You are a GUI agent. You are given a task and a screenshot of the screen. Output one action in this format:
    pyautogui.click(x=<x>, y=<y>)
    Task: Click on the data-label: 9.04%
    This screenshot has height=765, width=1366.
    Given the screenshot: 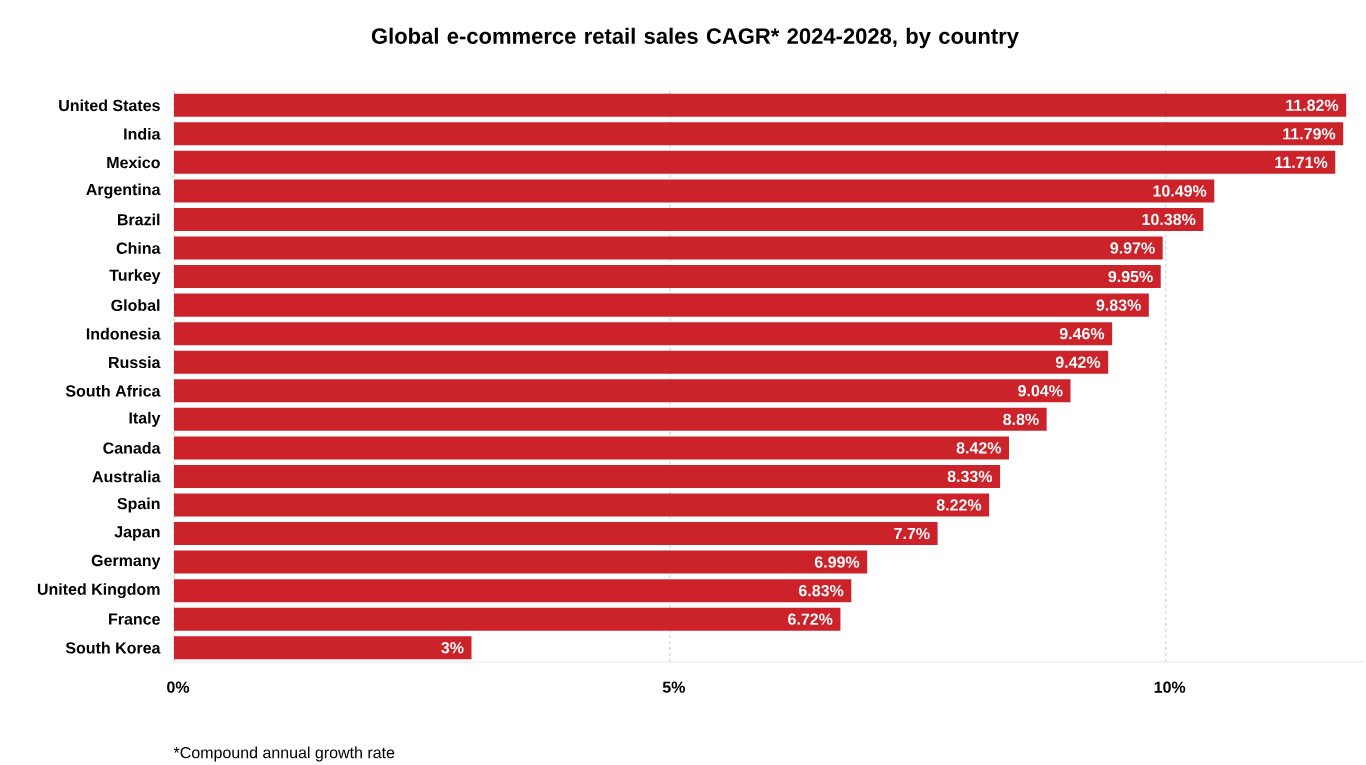 What is the action you would take?
    pyautogui.click(x=1040, y=391)
    